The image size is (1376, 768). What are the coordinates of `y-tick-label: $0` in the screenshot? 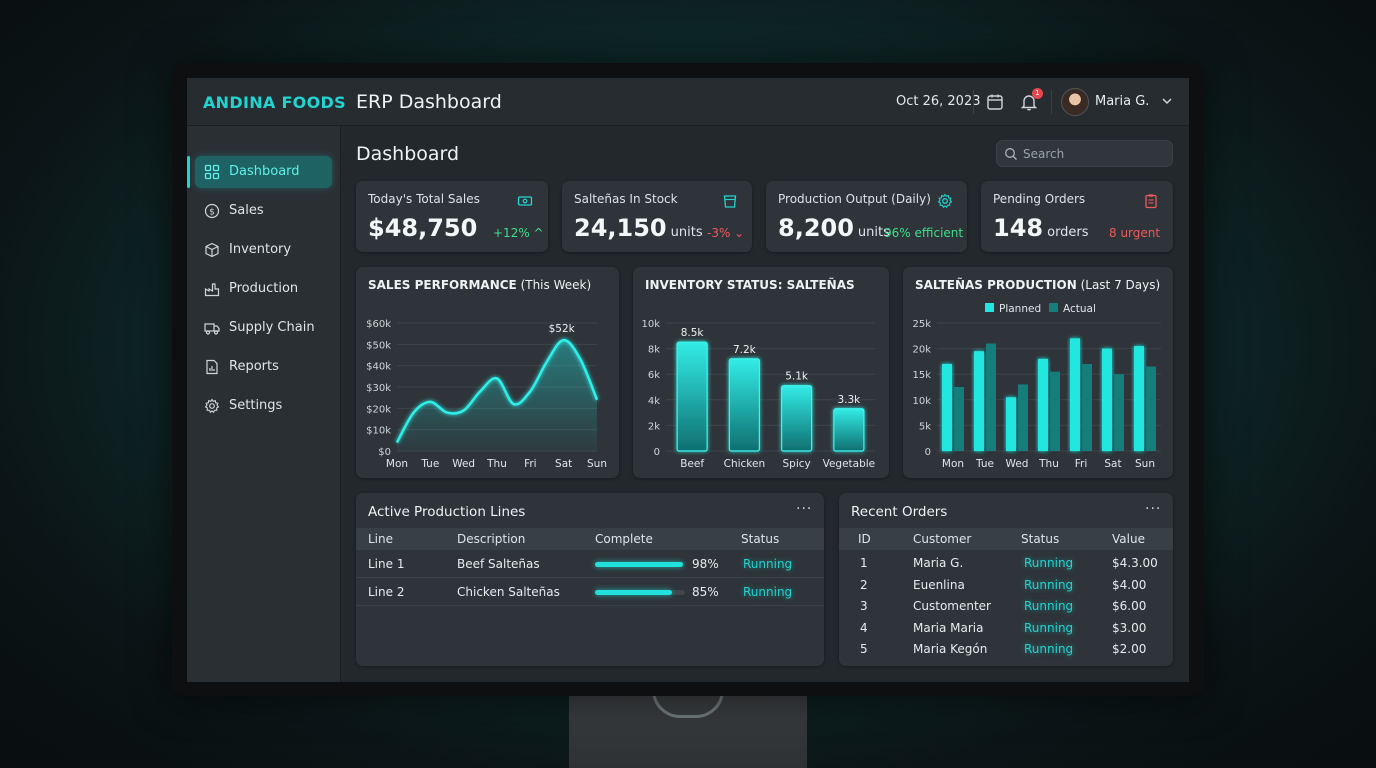 It's located at (384, 452).